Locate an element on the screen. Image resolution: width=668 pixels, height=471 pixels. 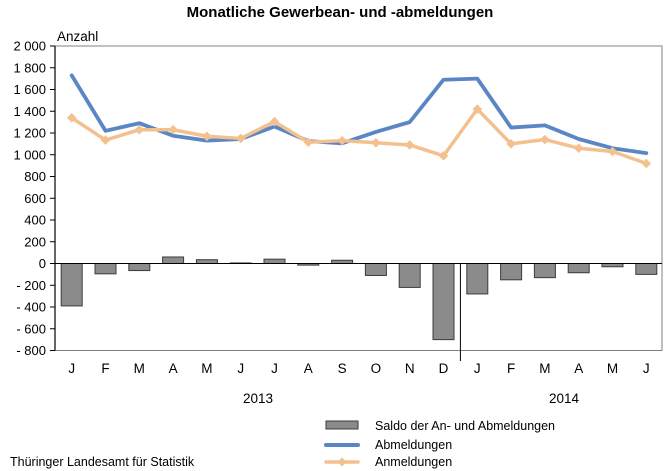
saldo-legend-swatch is located at coordinates (342, 425).